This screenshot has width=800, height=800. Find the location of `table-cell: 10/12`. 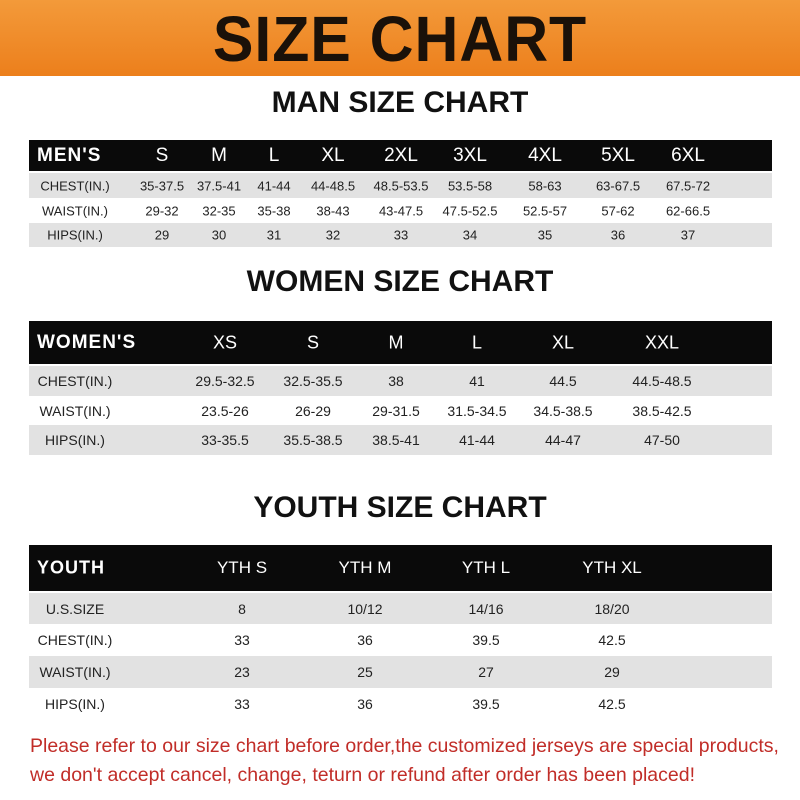

table-cell: 10/12 is located at coordinates (365, 608).